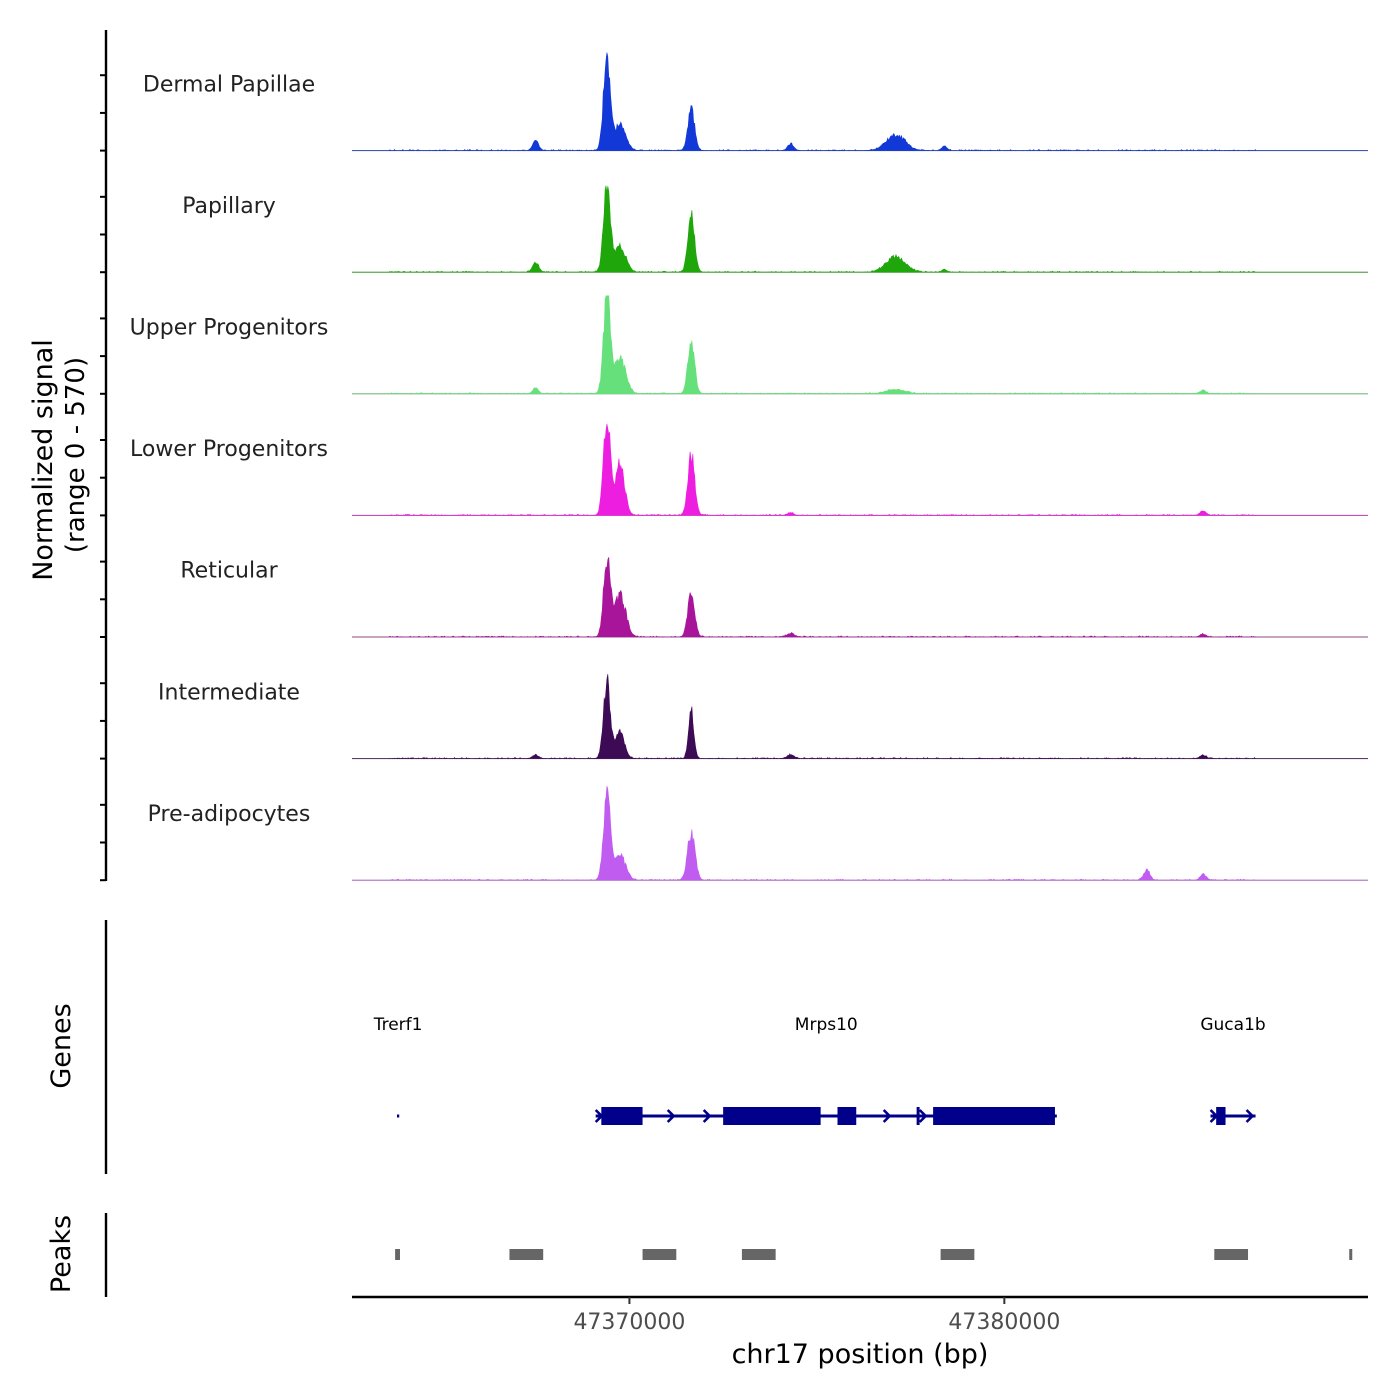  What do you see at coordinates (229, 84) in the screenshot?
I see `track-label: Dermal Papillae` at bounding box center [229, 84].